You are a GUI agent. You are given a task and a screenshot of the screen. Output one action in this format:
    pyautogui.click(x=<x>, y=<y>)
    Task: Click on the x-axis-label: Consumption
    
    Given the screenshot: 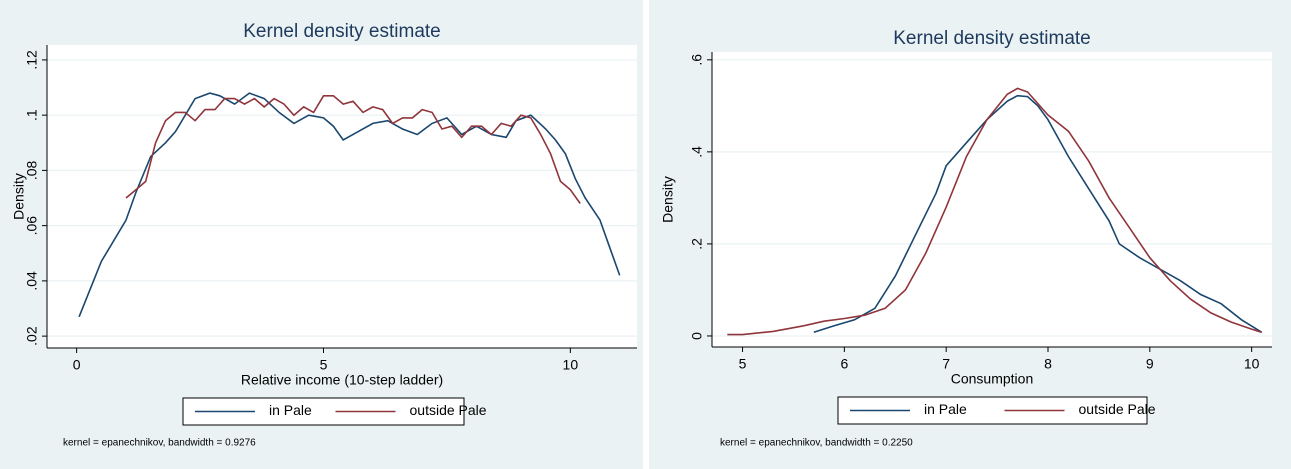 What is the action you would take?
    pyautogui.click(x=992, y=379)
    